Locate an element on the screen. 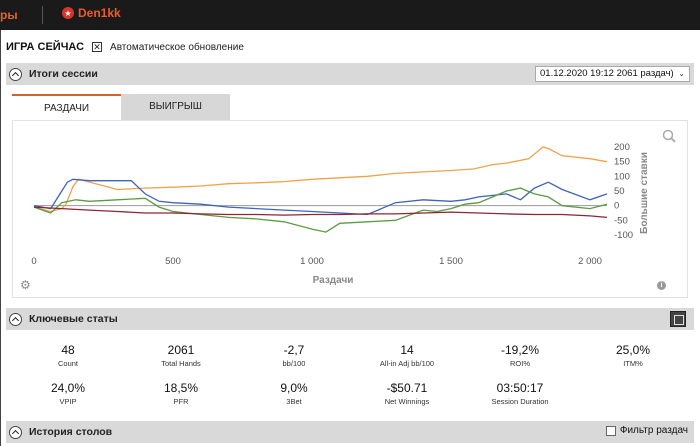 The width and height of the screenshot is (700, 446). stat-value: 14 is located at coordinates (407, 350).